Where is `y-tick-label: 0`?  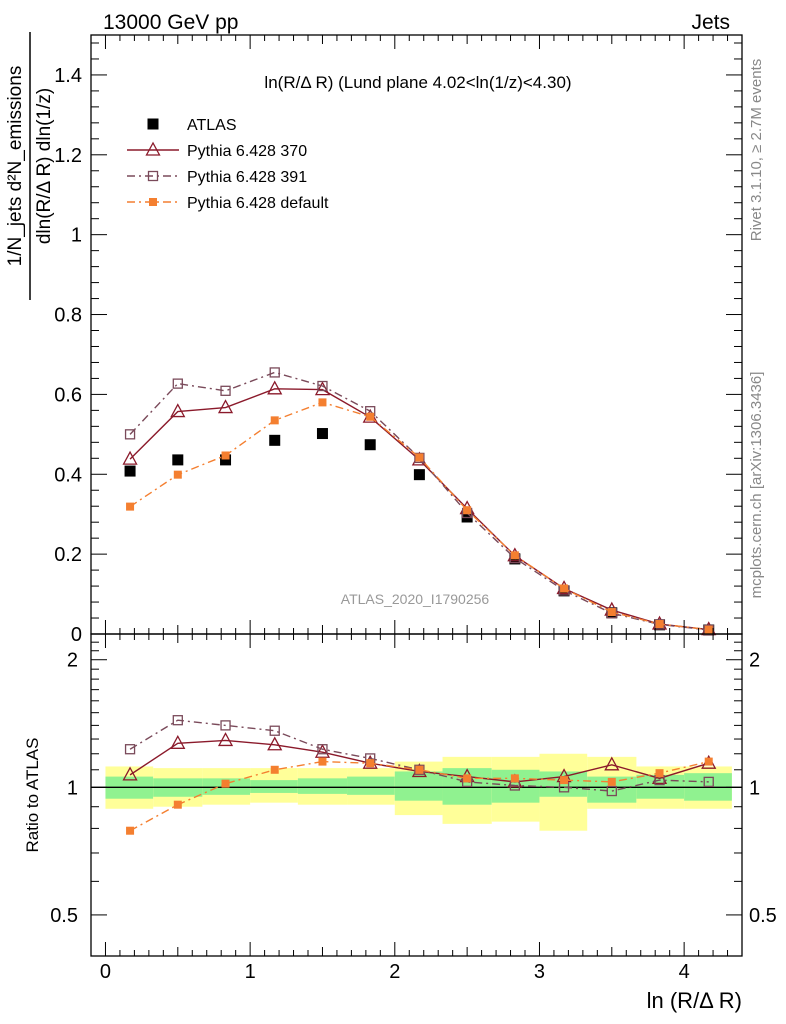 y-tick-label: 0 is located at coordinates (76, 635).